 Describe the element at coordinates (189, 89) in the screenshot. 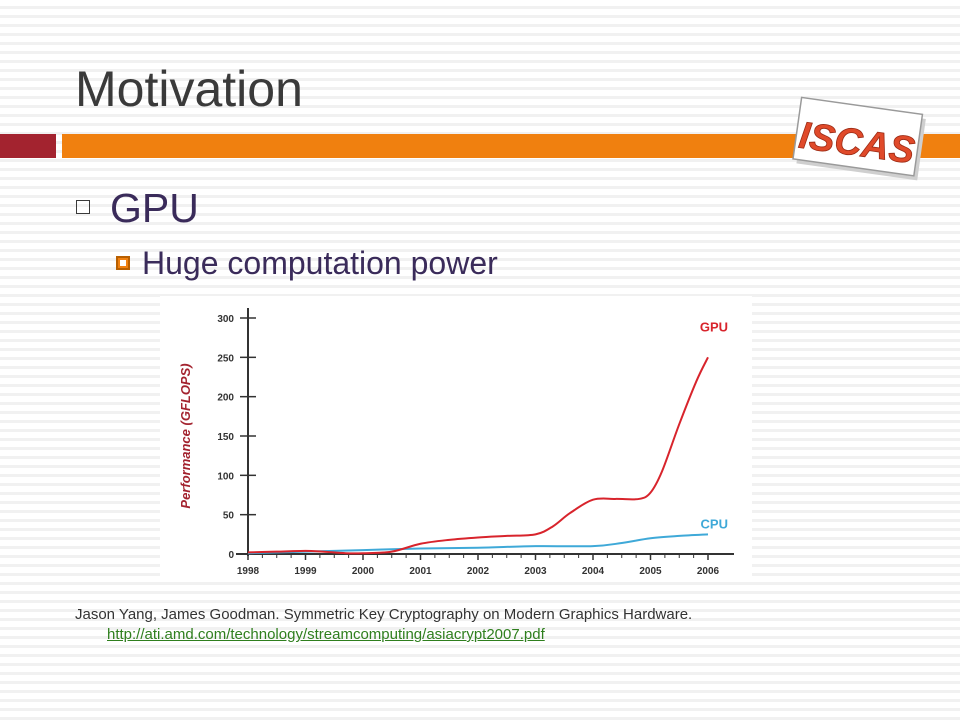

I see `slide-title: Motivation` at that location.